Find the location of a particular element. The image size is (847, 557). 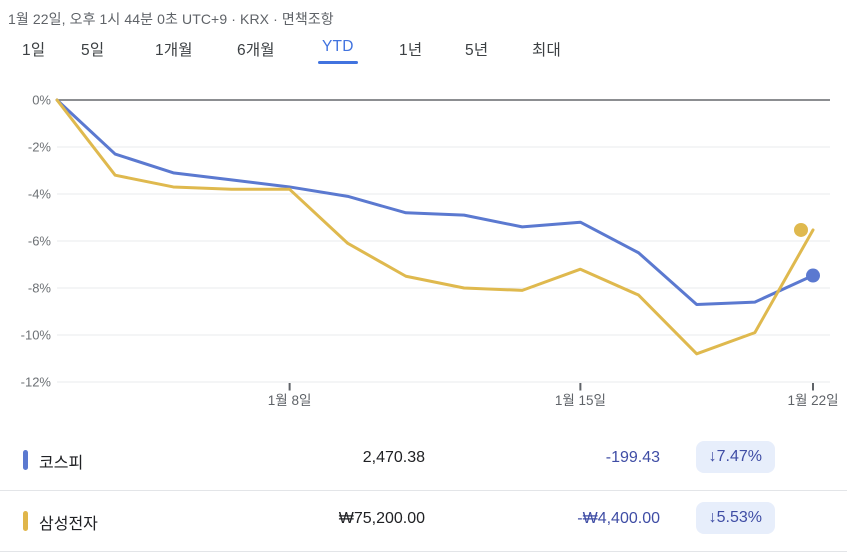

price-change: -₩4,400.00 is located at coordinates (618, 518).